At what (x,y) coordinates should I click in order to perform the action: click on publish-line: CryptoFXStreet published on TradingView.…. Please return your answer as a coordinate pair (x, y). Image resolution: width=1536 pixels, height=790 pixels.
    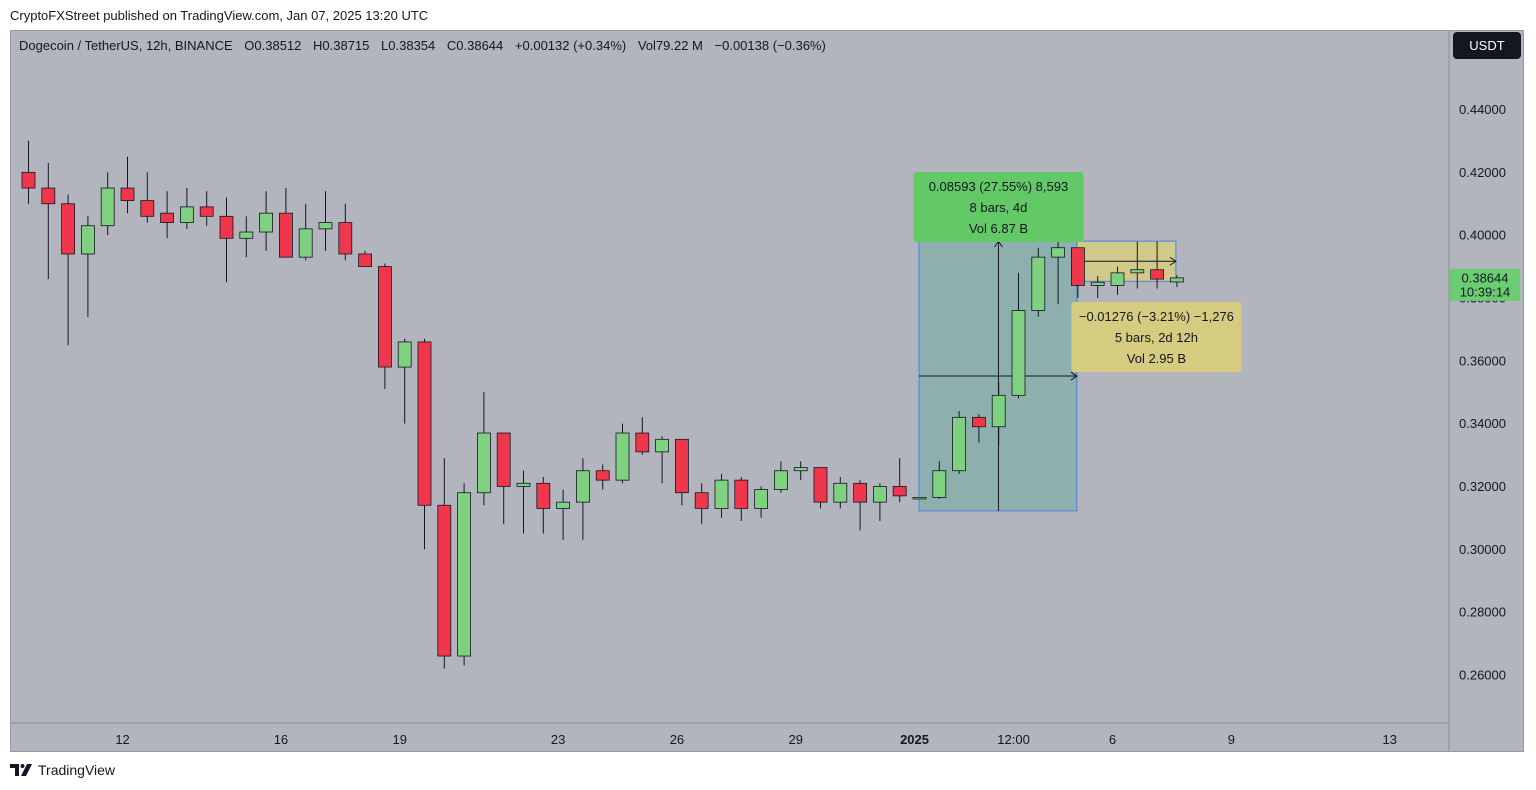
    Looking at the image, I should click on (219, 15).